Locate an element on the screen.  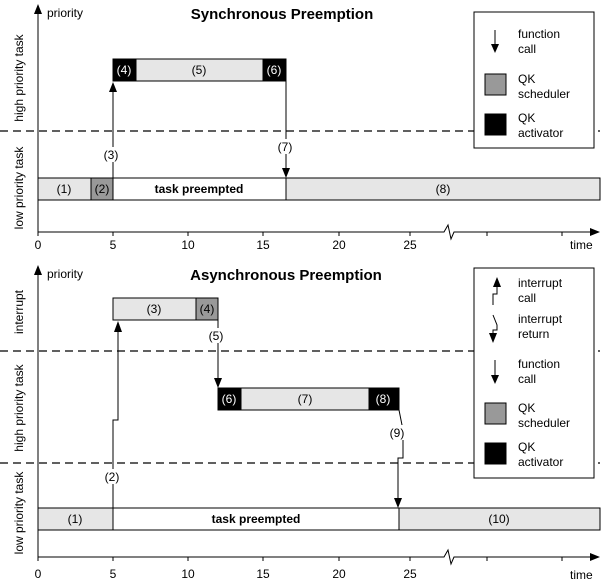
bottom-legend-interrupt-call-label: interrupt call is located at coordinates (540, 290).